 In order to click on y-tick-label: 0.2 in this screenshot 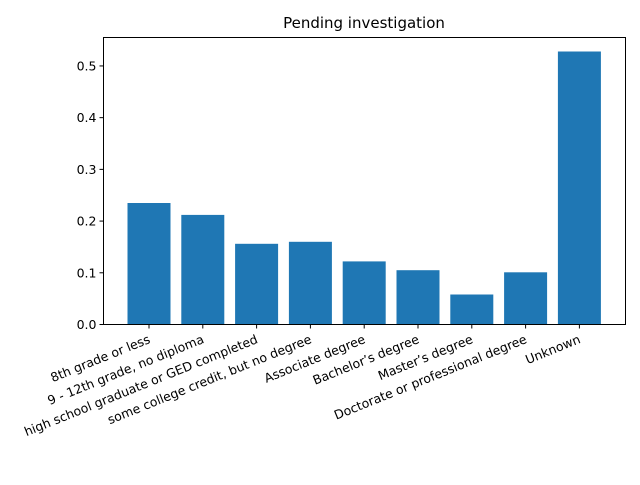, I will do `click(87, 221)`.